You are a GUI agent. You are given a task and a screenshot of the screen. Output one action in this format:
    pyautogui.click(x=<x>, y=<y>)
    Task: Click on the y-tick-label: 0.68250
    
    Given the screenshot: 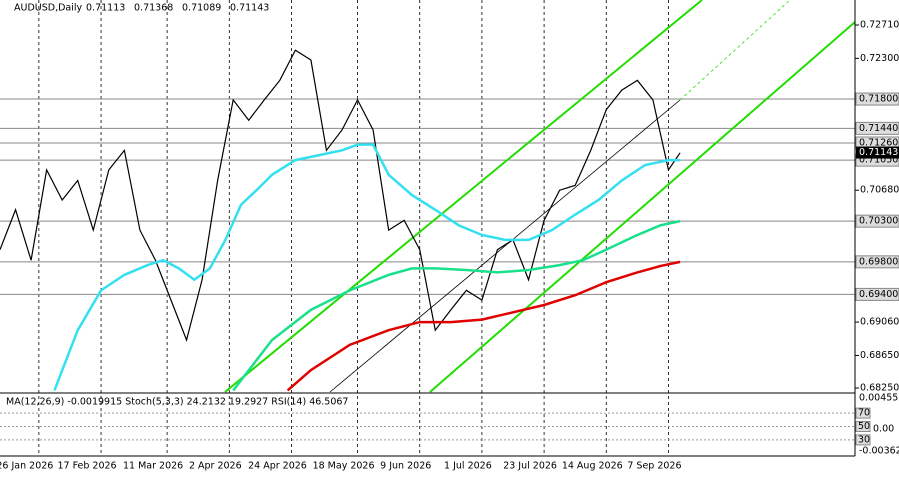 What is the action you would take?
    pyautogui.click(x=879, y=388)
    